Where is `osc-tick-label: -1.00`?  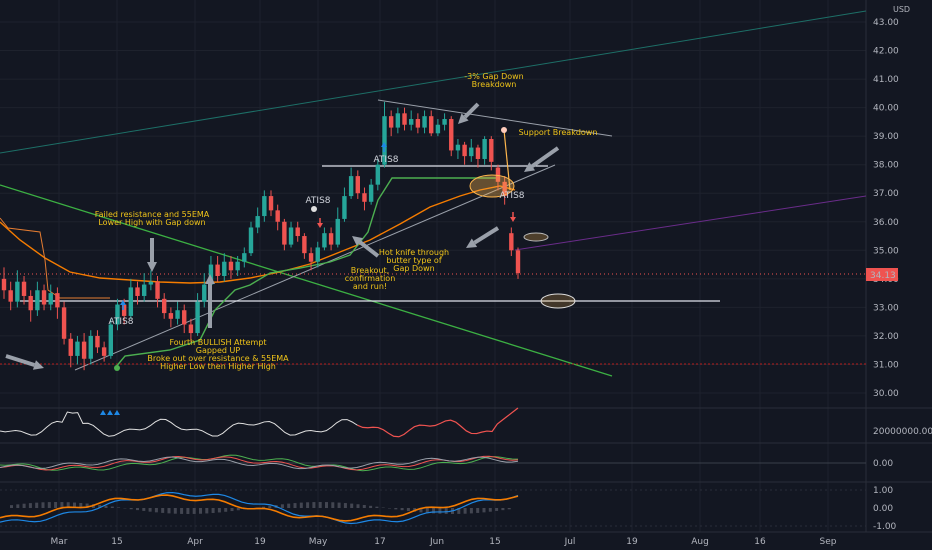
osc-tick-label: -1.00 is located at coordinates (885, 527).